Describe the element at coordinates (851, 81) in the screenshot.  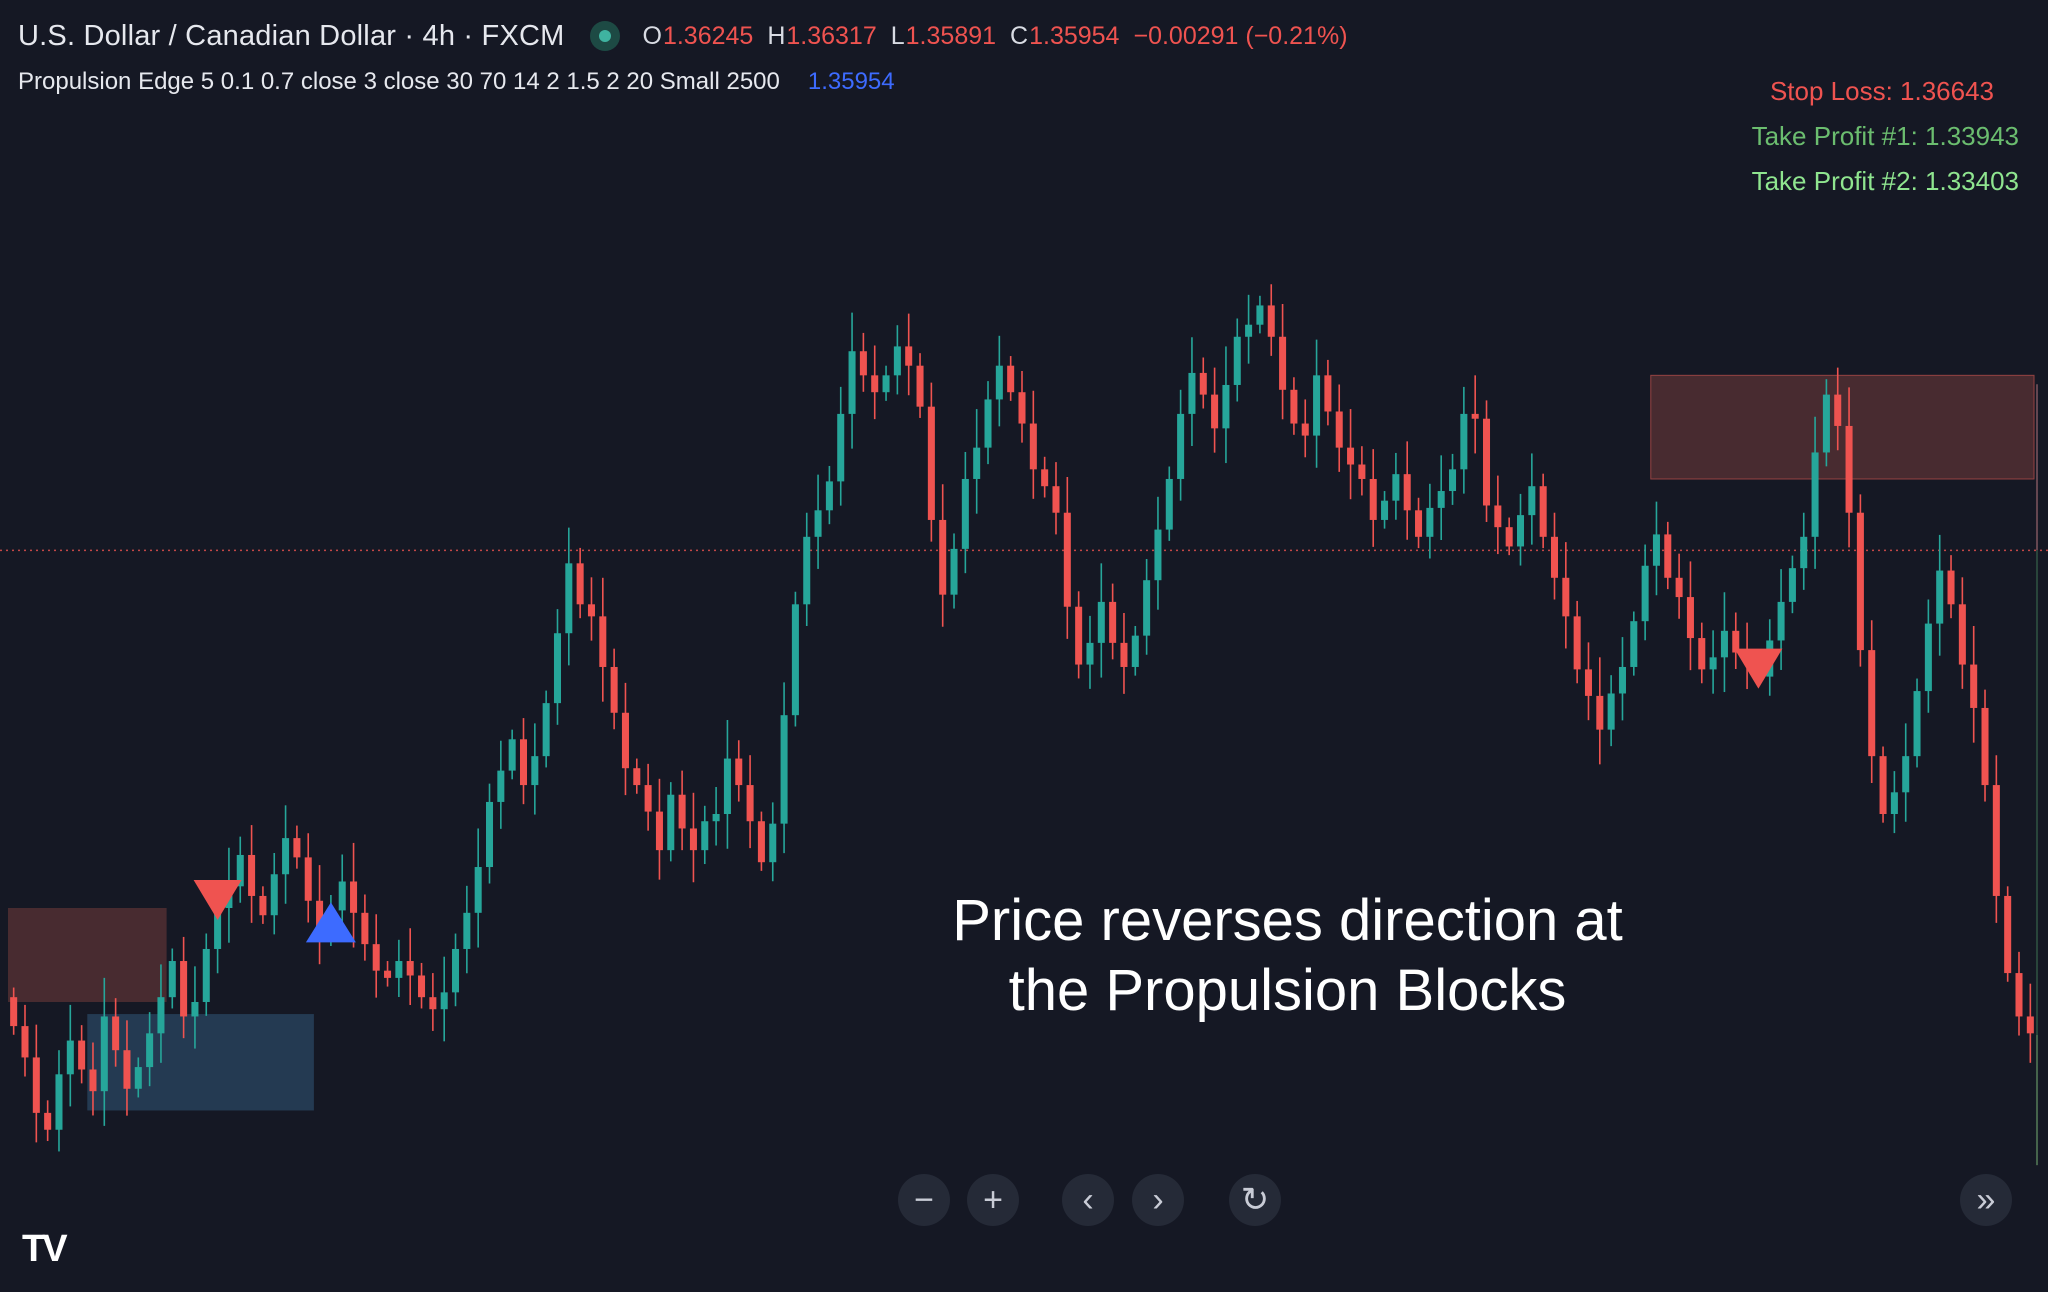
I see `indicator-value: 1.35954` at that location.